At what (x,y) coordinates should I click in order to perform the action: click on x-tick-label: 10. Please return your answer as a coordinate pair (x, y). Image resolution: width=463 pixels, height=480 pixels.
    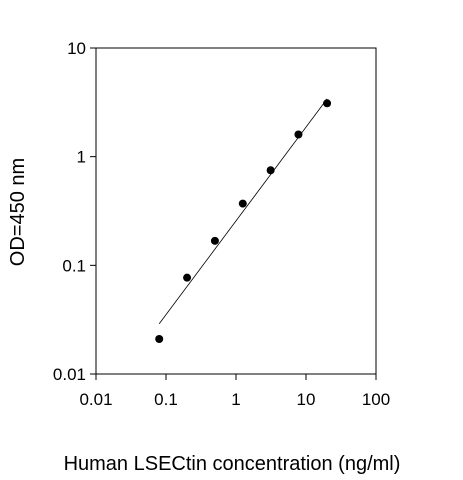
    Looking at the image, I should click on (306, 399).